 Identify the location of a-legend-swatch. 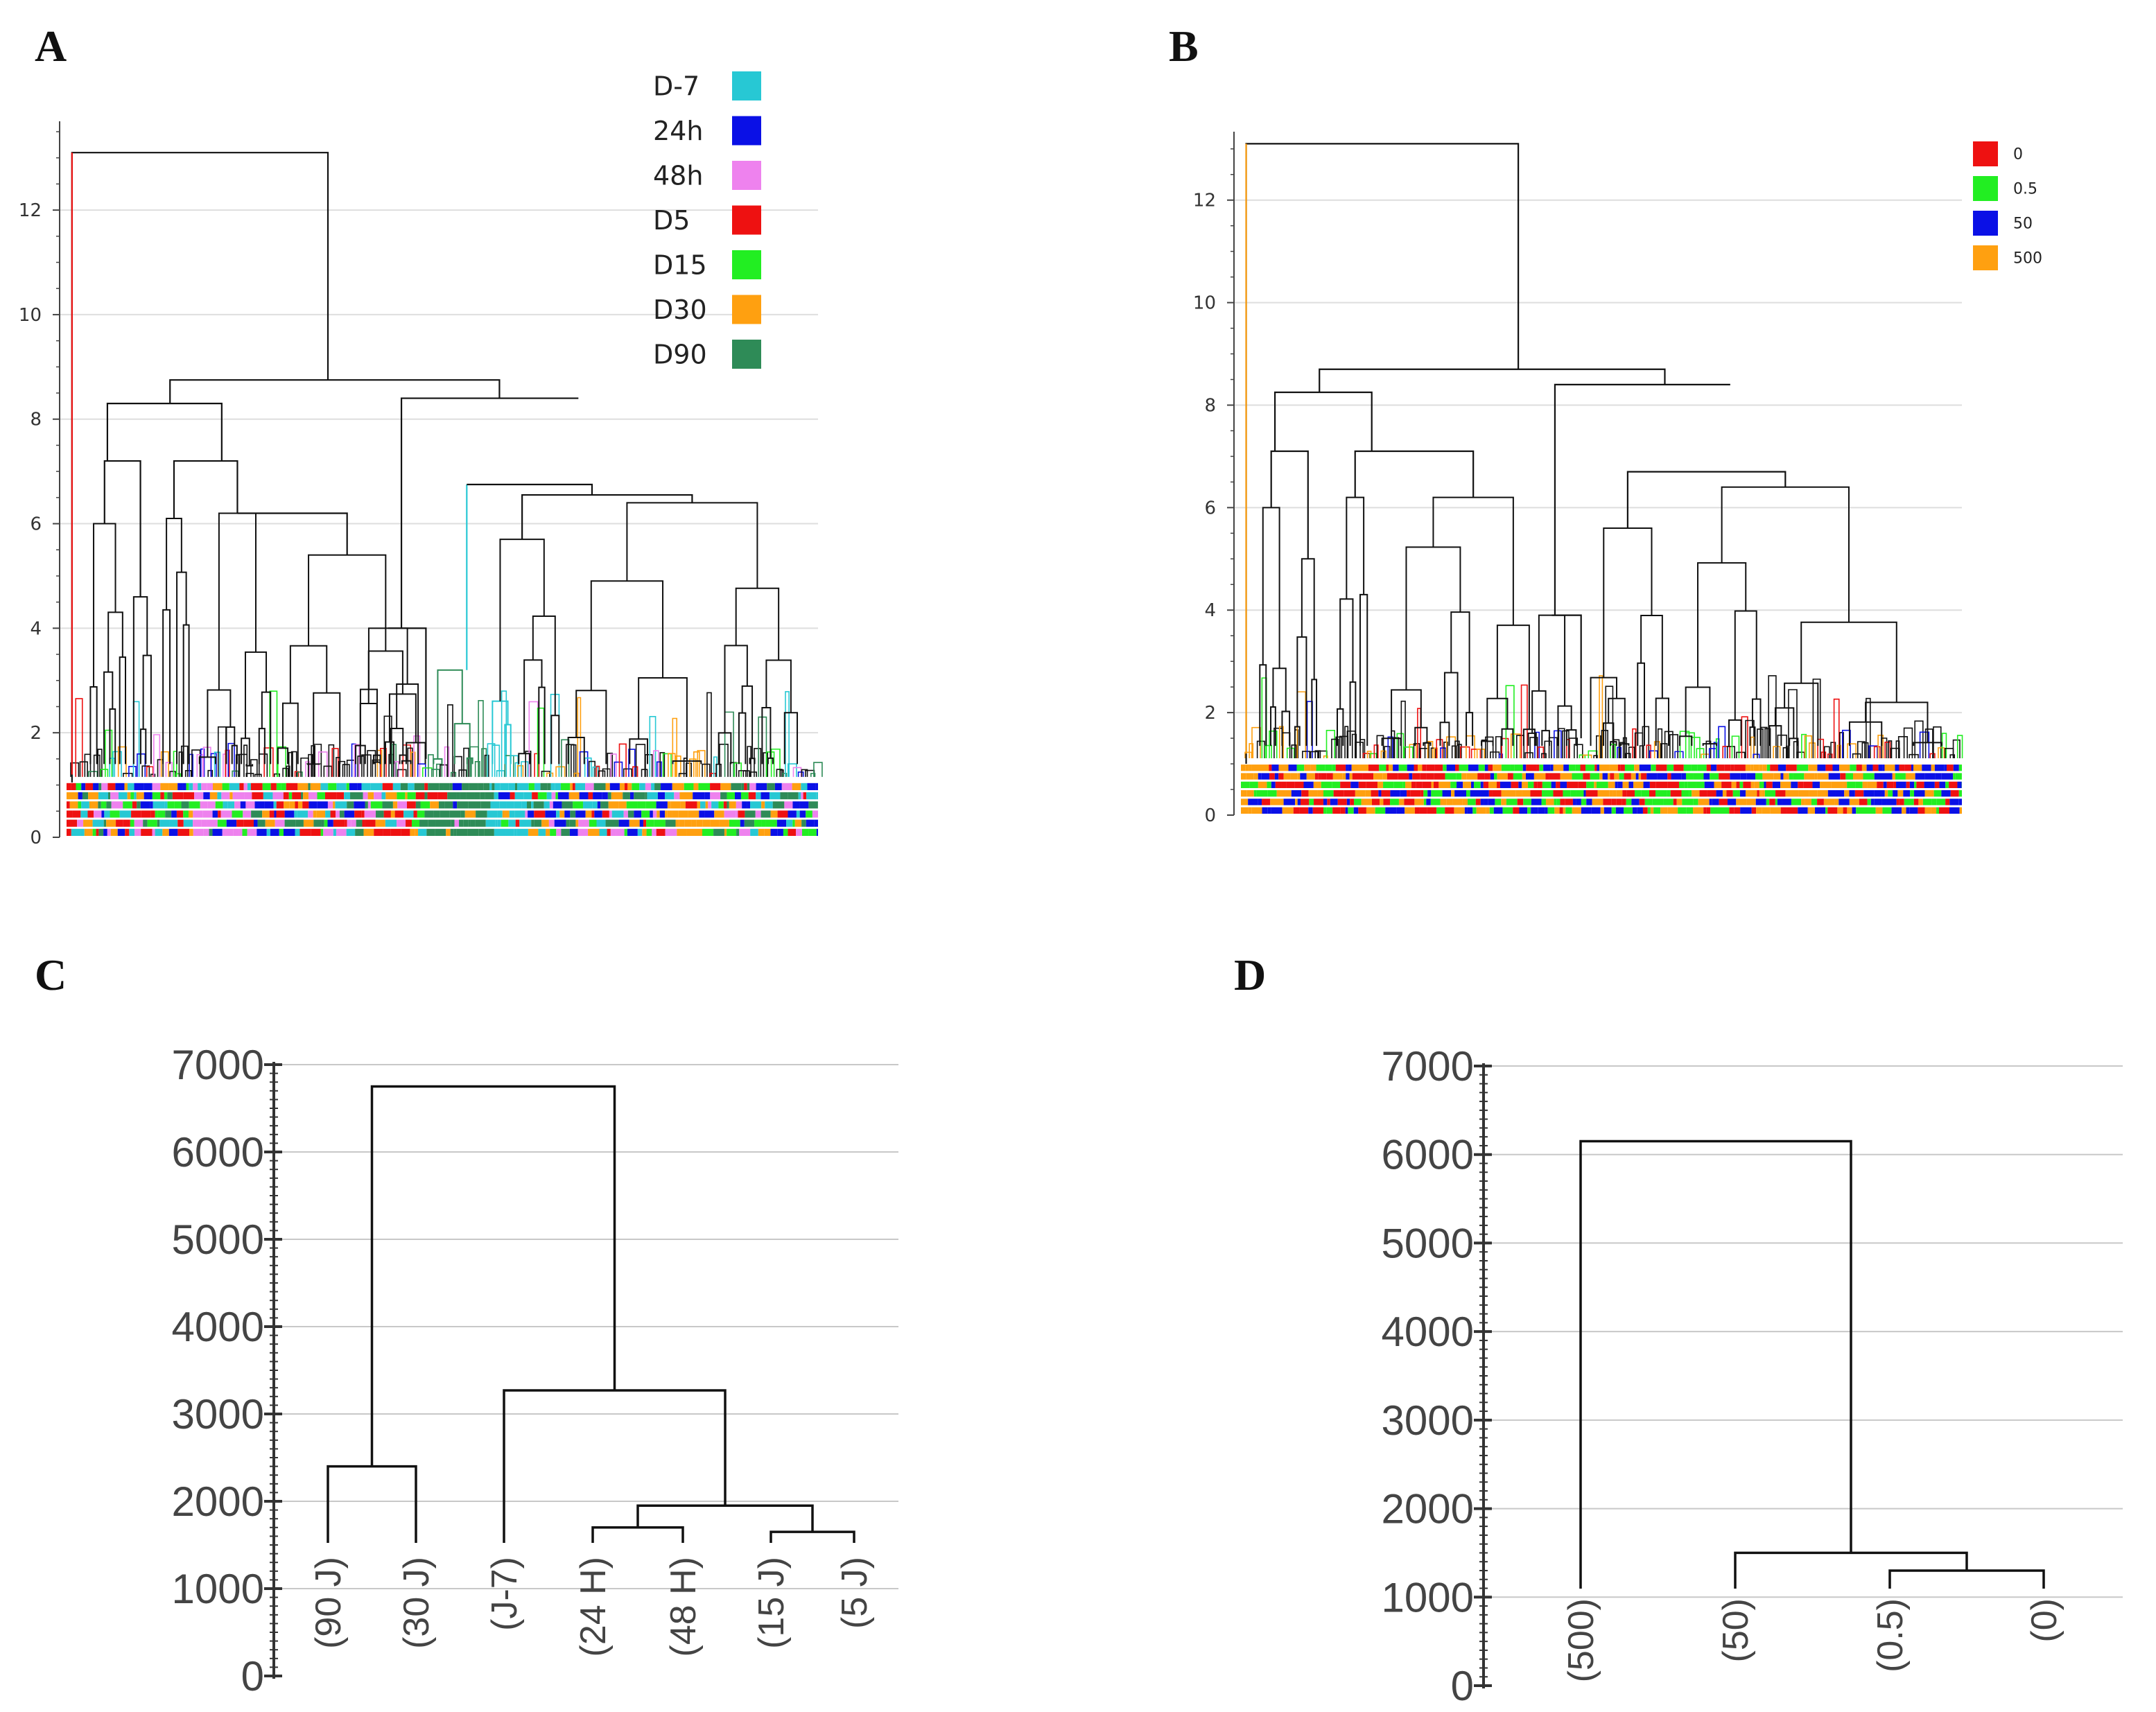
(746, 309).